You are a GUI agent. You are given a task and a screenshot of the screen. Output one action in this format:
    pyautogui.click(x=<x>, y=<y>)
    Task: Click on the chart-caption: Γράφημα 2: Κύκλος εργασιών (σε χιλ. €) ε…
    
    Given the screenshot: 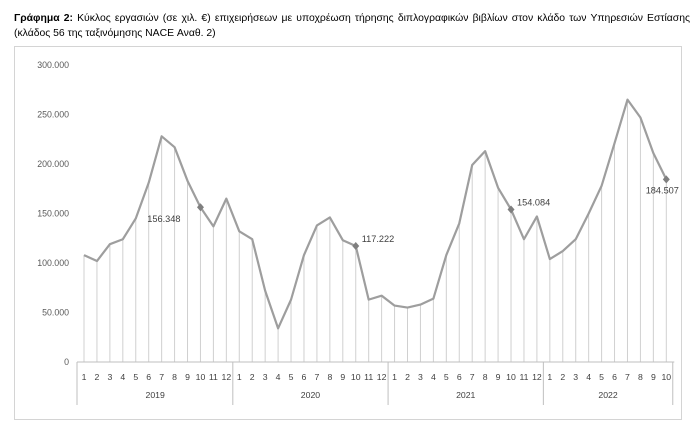 What is the action you would take?
    pyautogui.click(x=352, y=26)
    